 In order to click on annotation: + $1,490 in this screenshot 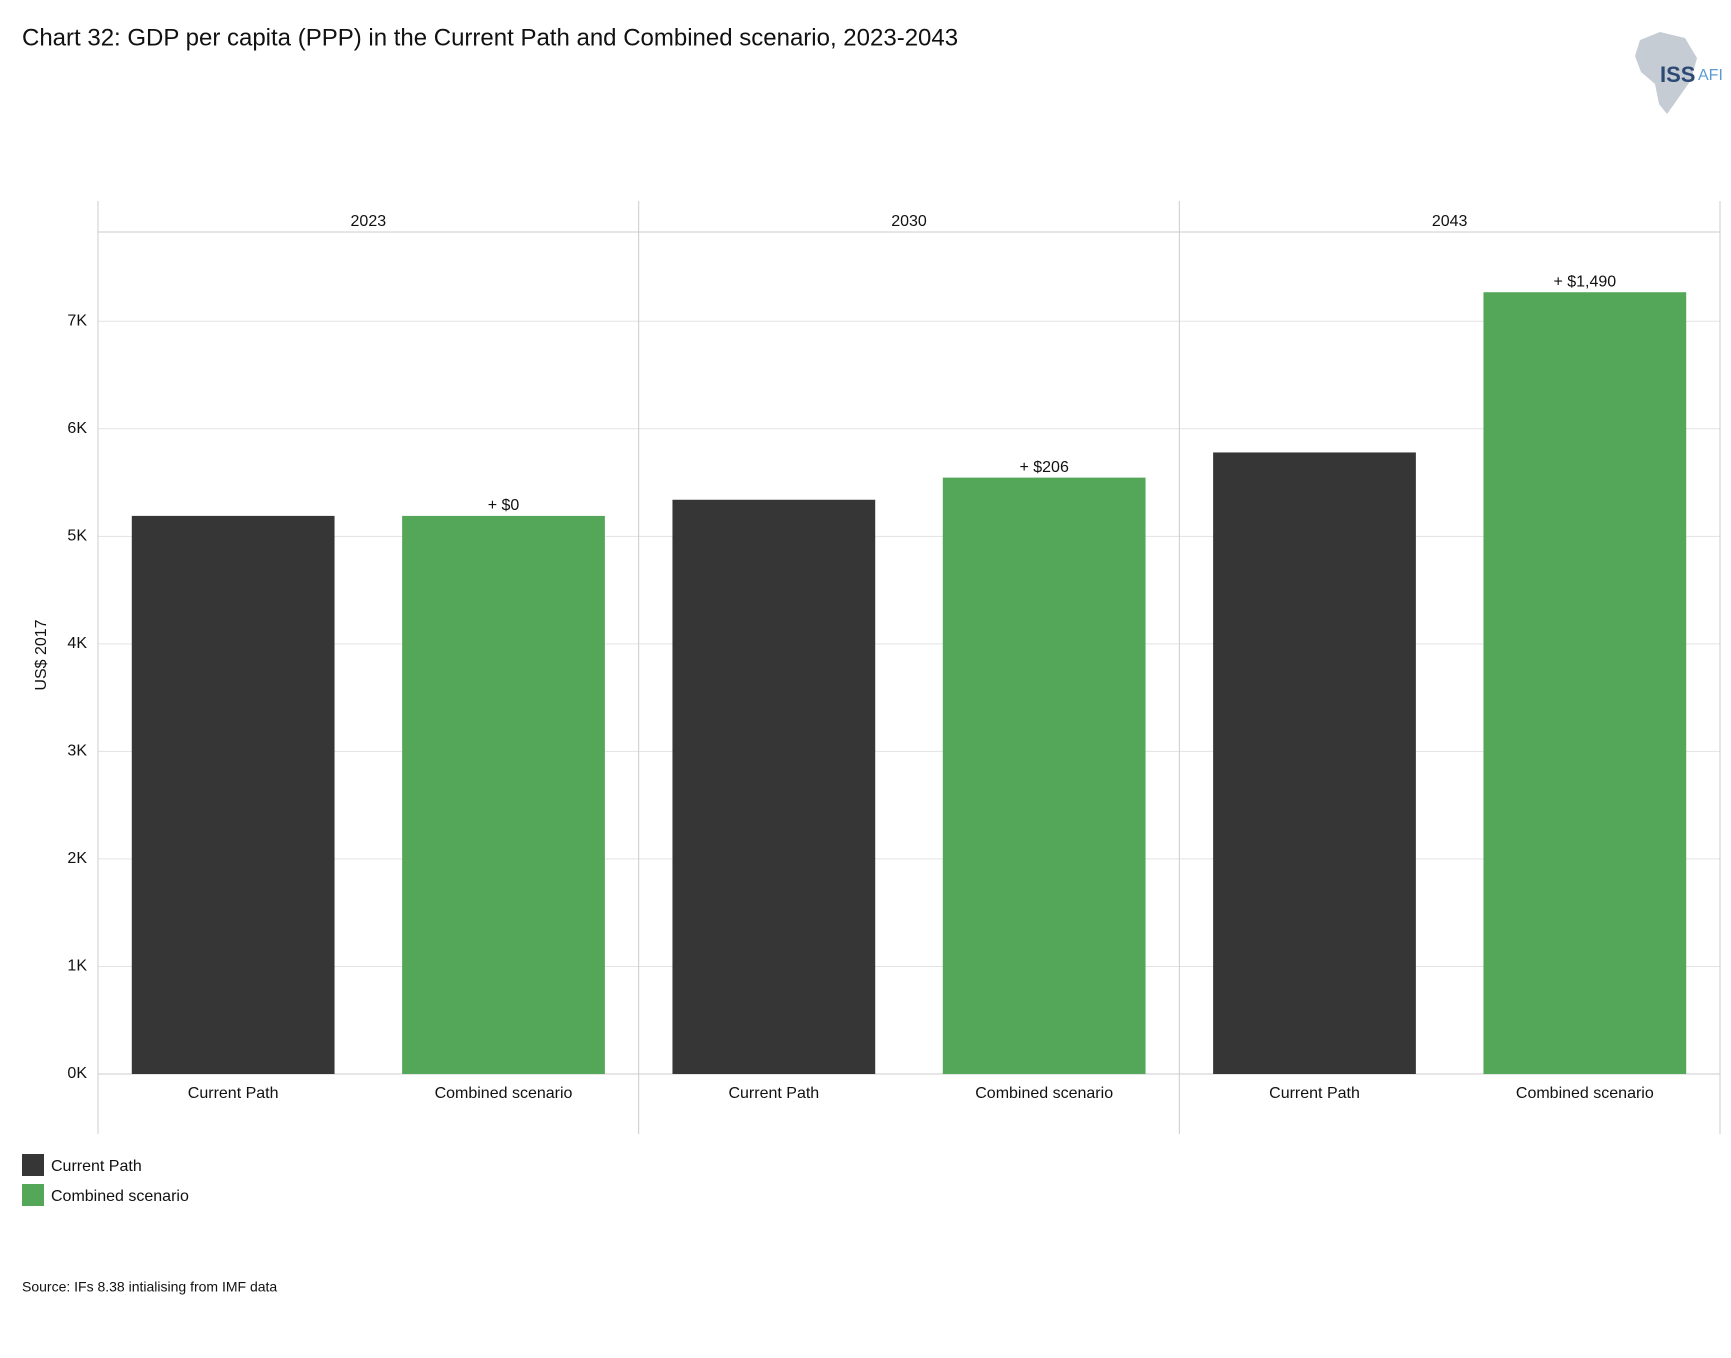, I will do `click(1584, 281)`.